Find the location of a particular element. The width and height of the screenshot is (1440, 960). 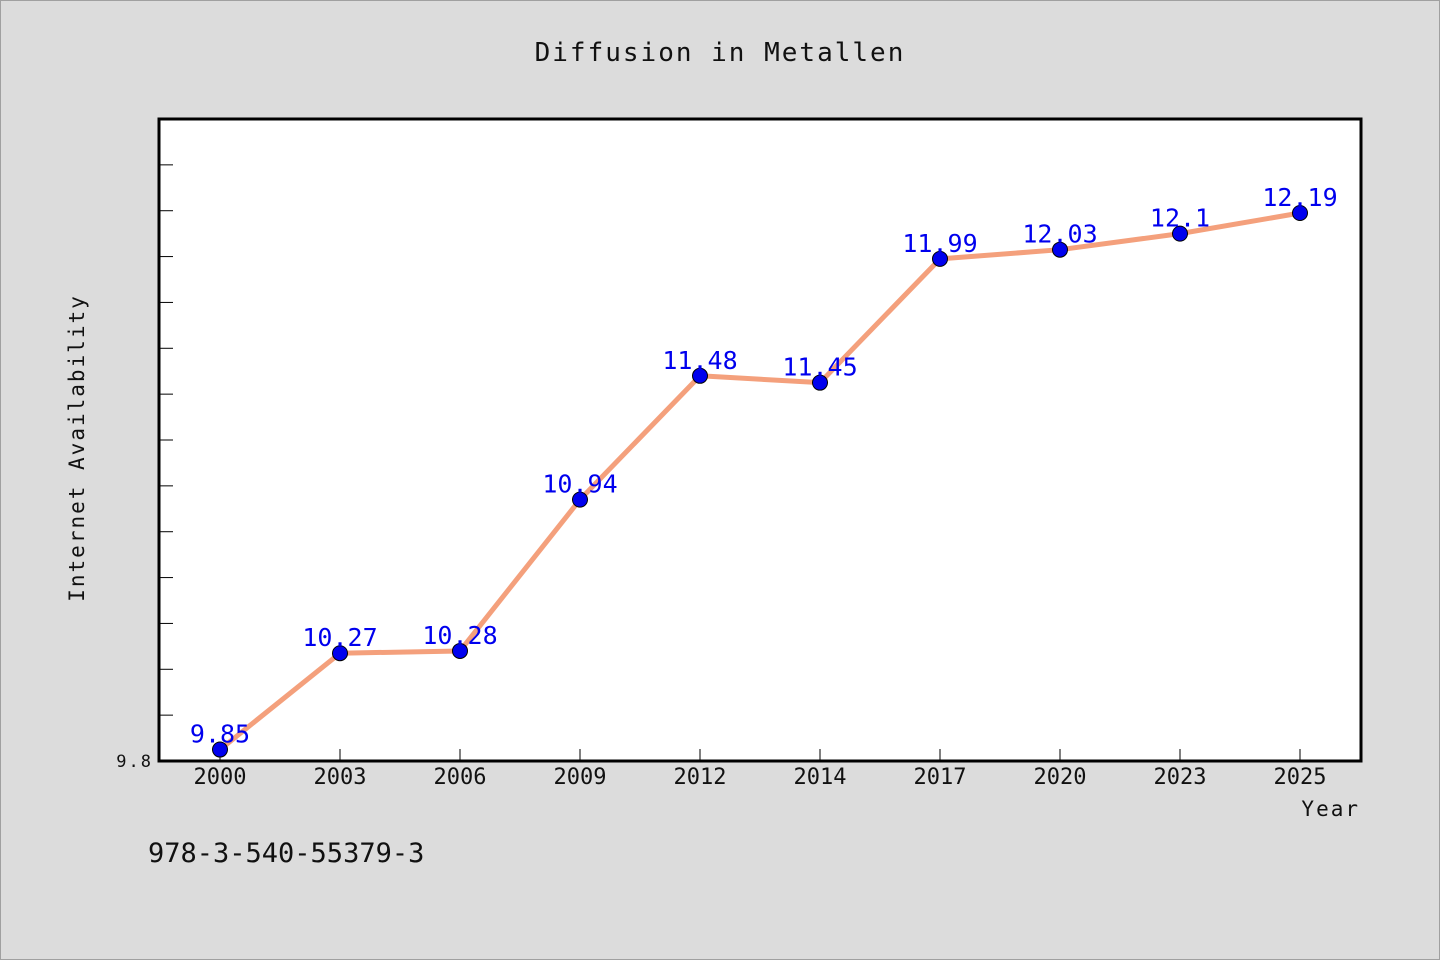

data-label: 11.48 is located at coordinates (699, 360).